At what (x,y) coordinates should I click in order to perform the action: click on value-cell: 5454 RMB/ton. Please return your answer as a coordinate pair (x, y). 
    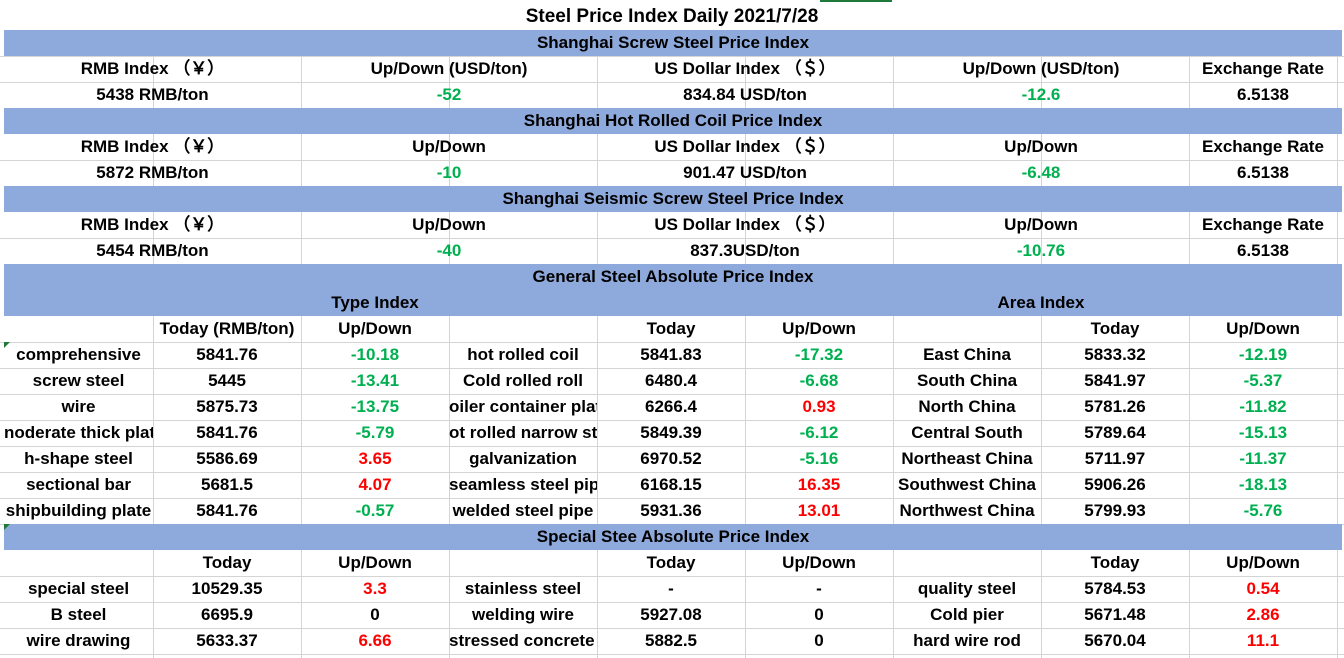
    Looking at the image, I should click on (152, 250).